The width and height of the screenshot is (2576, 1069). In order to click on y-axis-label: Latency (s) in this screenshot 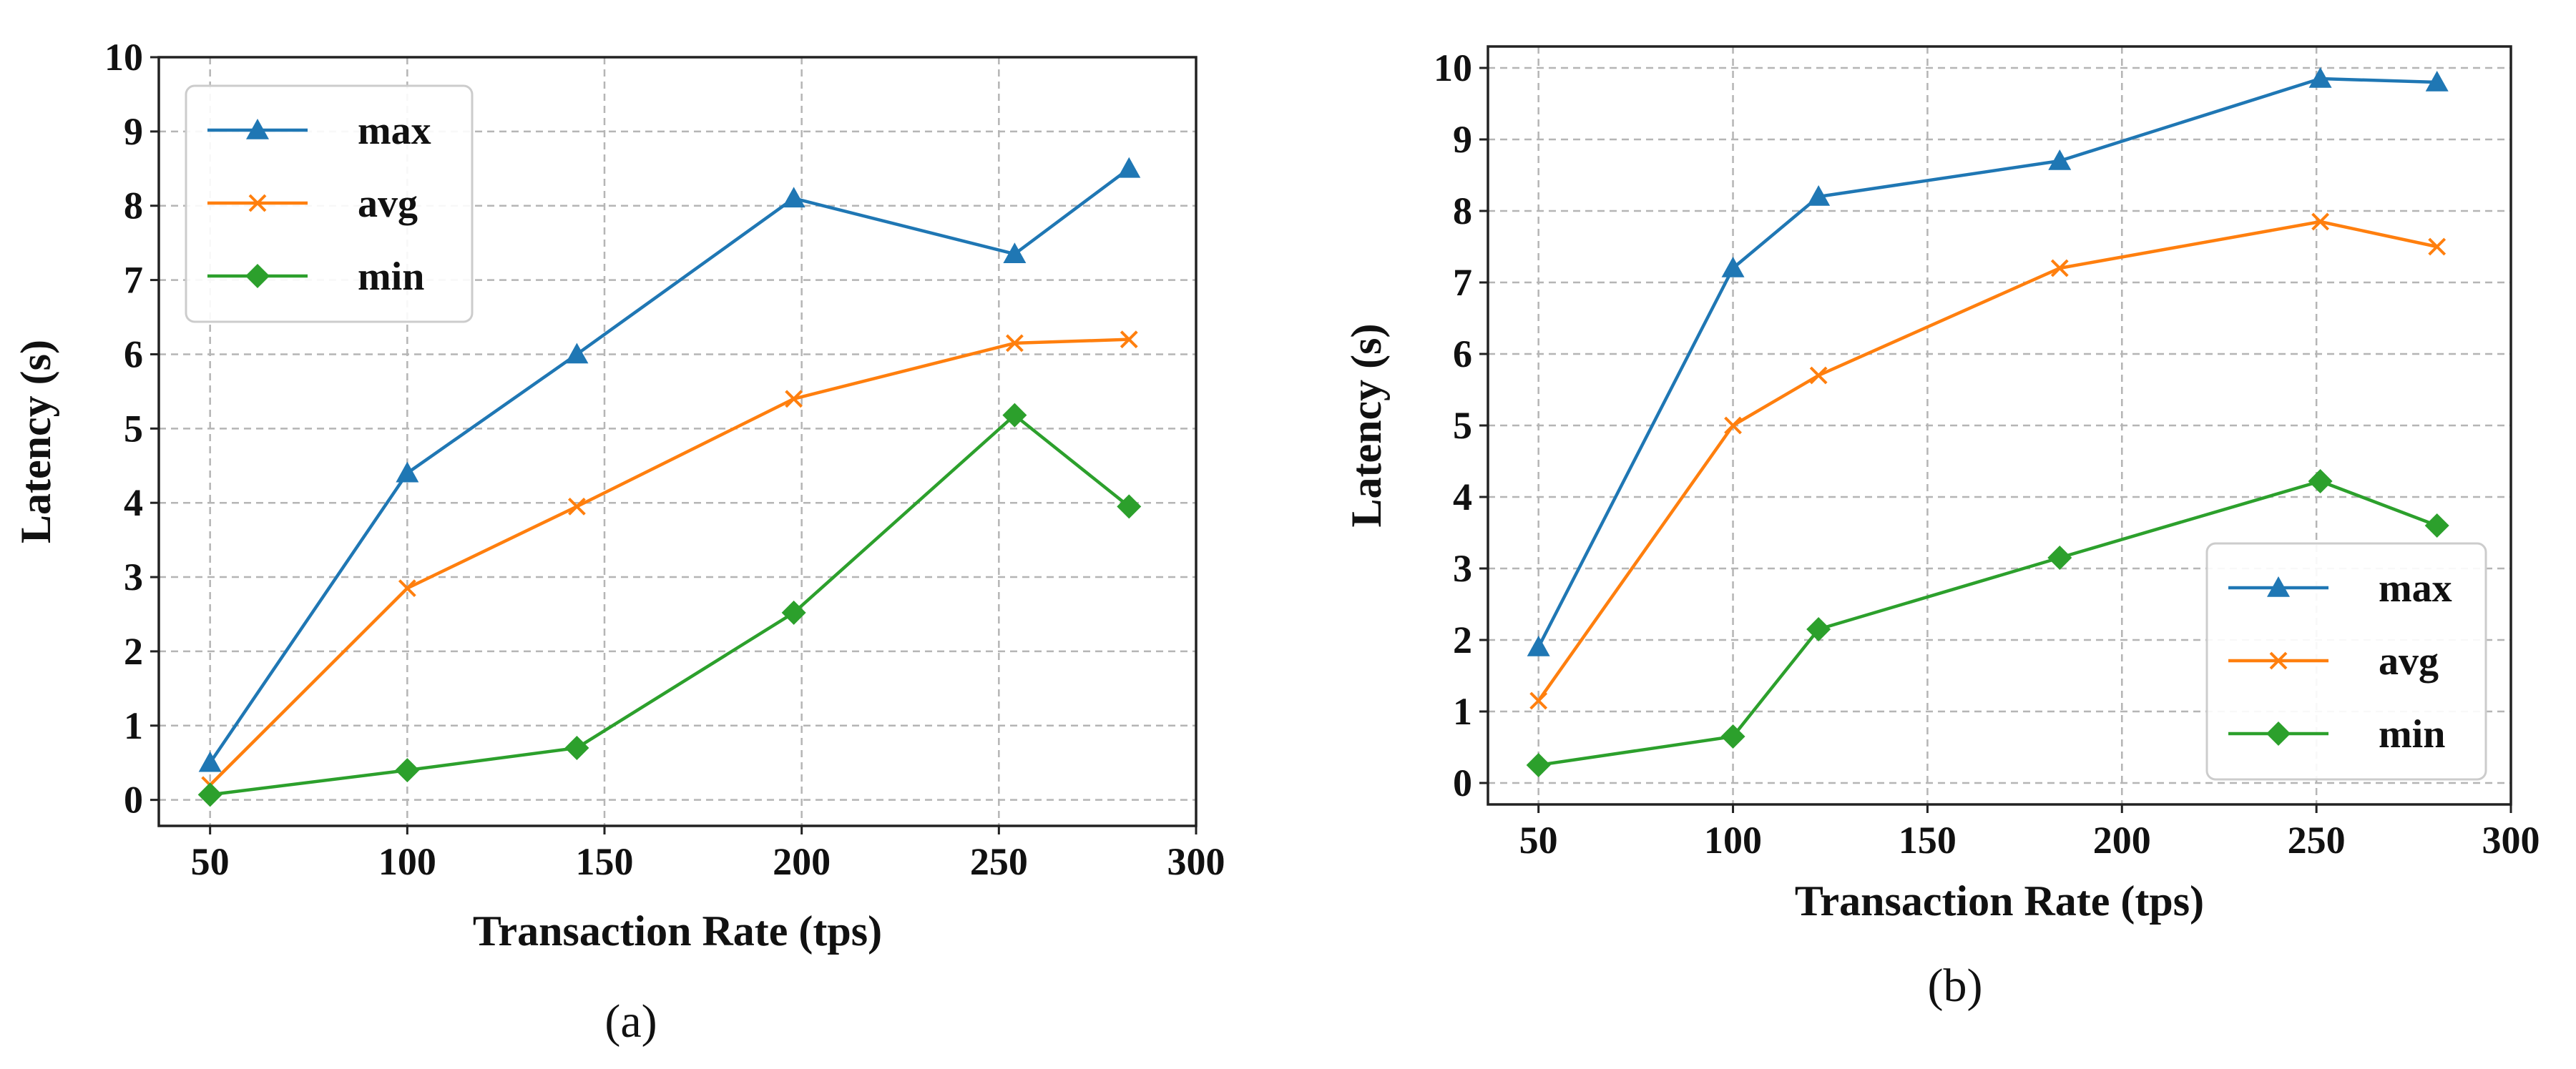, I will do `click(1366, 426)`.